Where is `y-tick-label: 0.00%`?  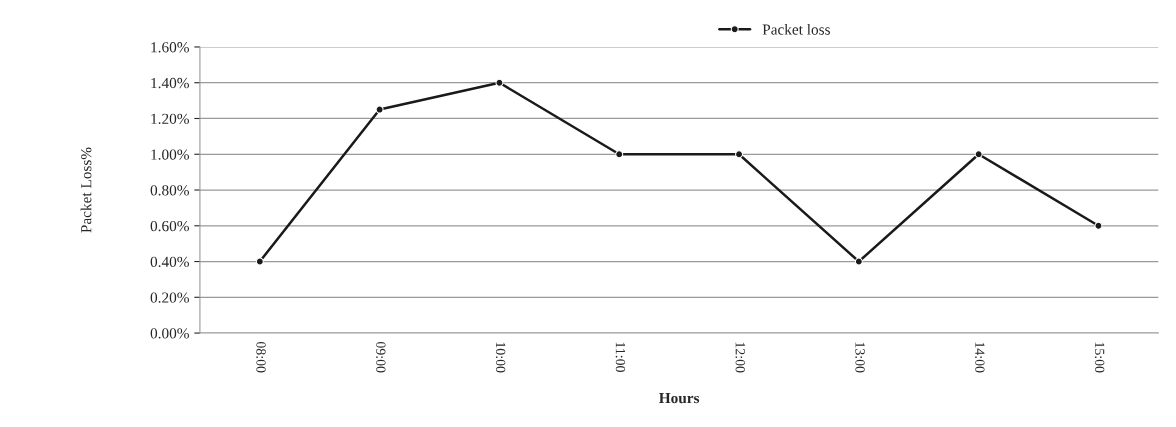
y-tick-label: 0.00% is located at coordinates (169, 333).